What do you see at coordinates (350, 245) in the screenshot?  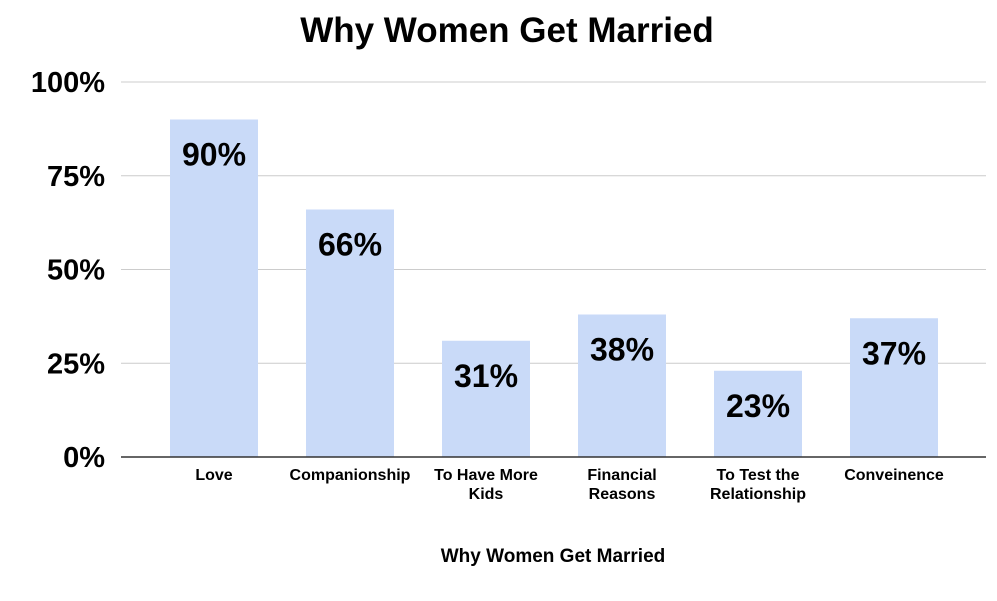 I see `data-label: 66%` at bounding box center [350, 245].